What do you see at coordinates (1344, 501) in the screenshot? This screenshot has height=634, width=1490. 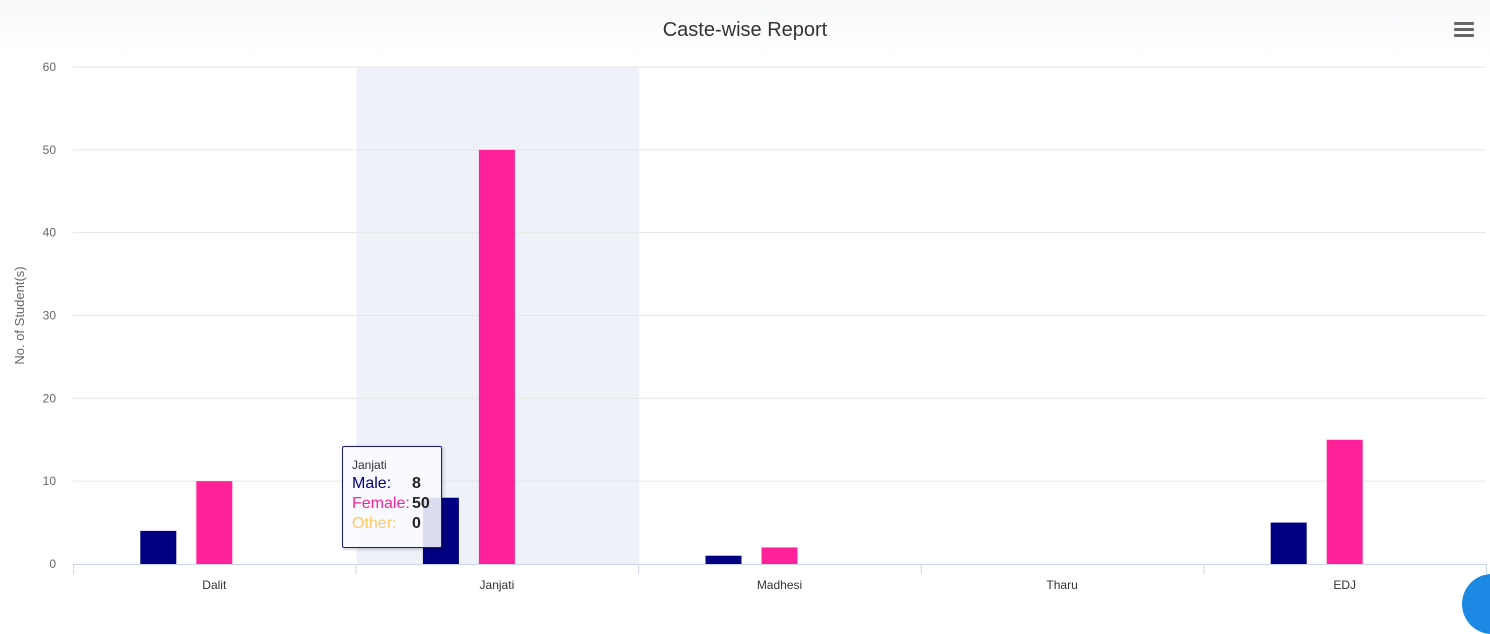 I see `bar-female-edj` at bounding box center [1344, 501].